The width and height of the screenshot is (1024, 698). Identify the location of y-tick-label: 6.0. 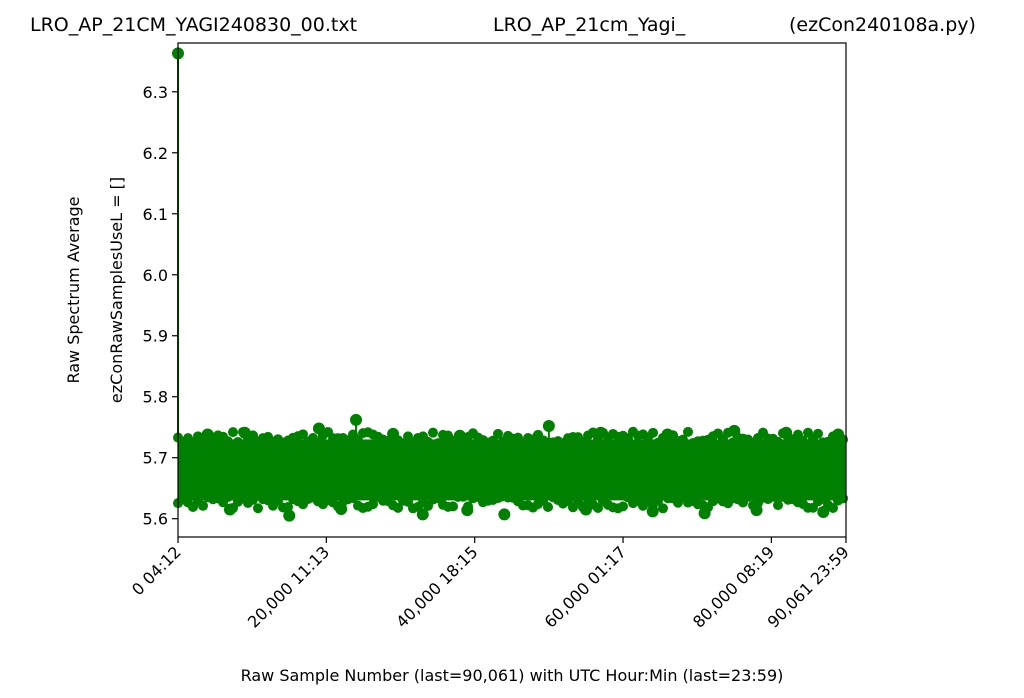
(155, 275).